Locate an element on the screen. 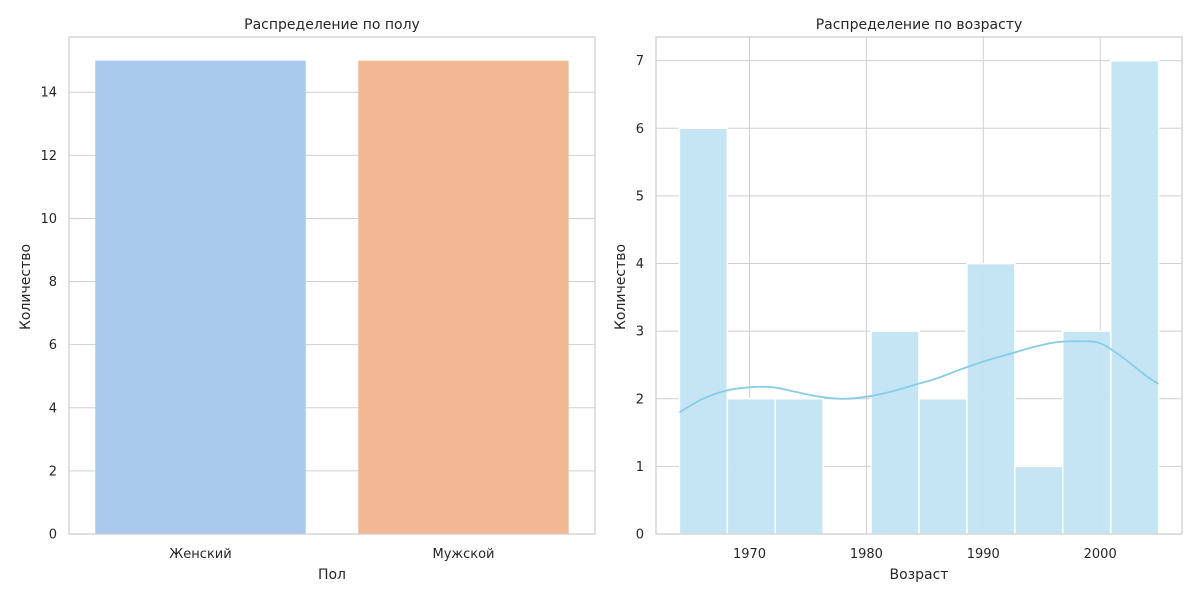 This screenshot has height=600, width=1200. age-y-tick-label: 7 is located at coordinates (640, 61).